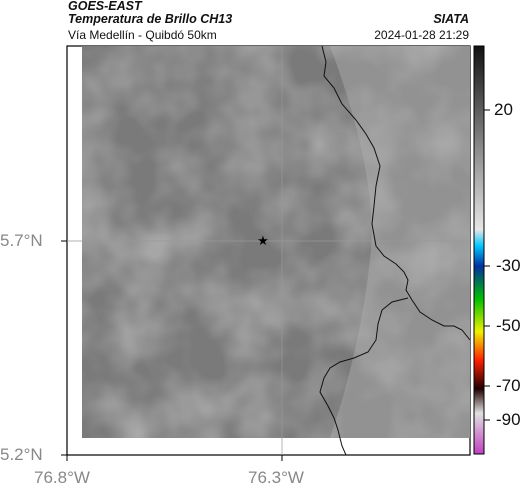 This screenshot has height=491, width=526. Describe the element at coordinates (479, 250) in the screenshot. I see `colorbar` at that location.